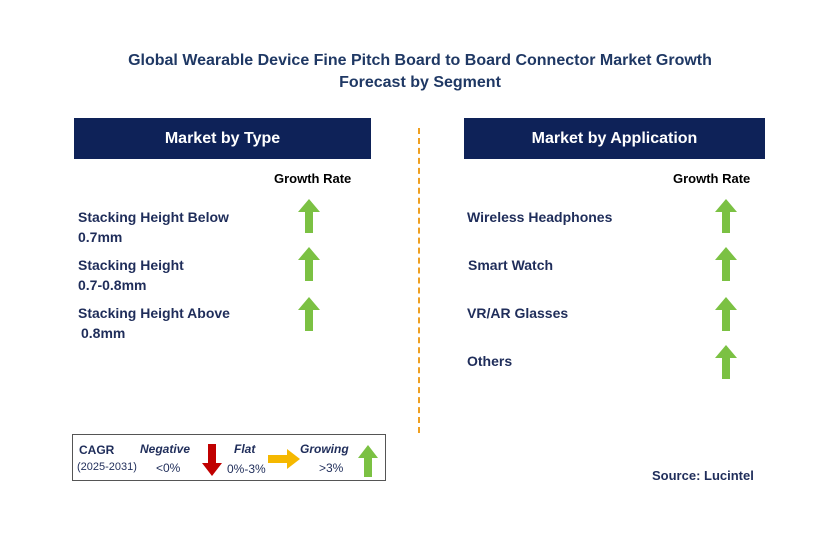 The height and width of the screenshot is (559, 829). I want to click on legend-flat-label: Flat, so click(245, 449).